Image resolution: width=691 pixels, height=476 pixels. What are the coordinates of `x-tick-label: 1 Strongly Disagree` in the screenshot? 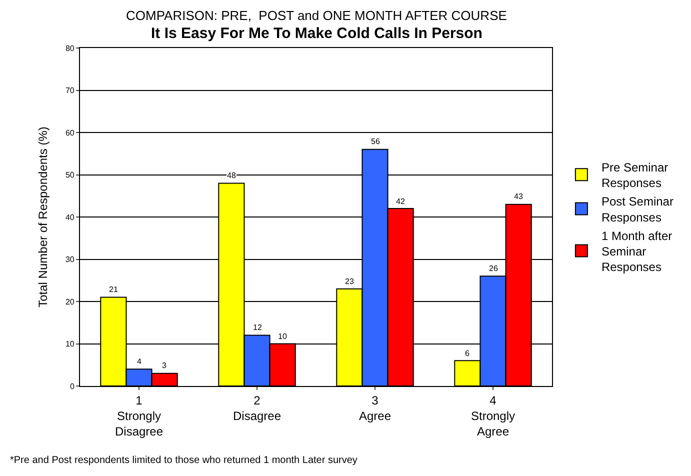 It's located at (139, 416).